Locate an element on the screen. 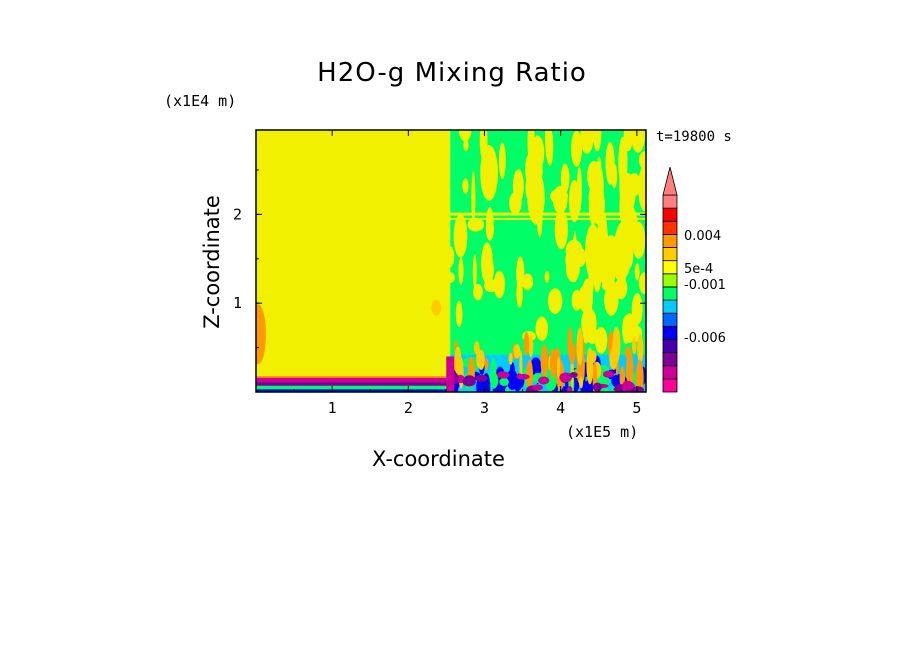 The height and width of the screenshot is (654, 904). y-axis-multiplier: (x1E4 m) is located at coordinates (200, 101).